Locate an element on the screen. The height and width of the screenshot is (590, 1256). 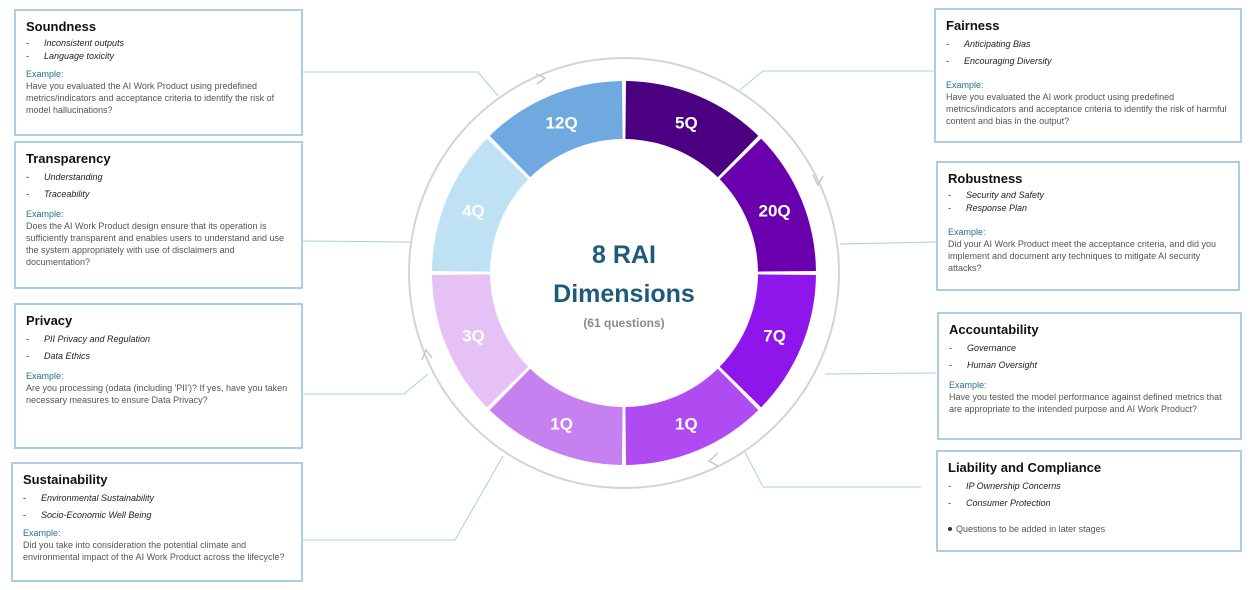
ring-segment-label: 5Q is located at coordinates (686, 122).